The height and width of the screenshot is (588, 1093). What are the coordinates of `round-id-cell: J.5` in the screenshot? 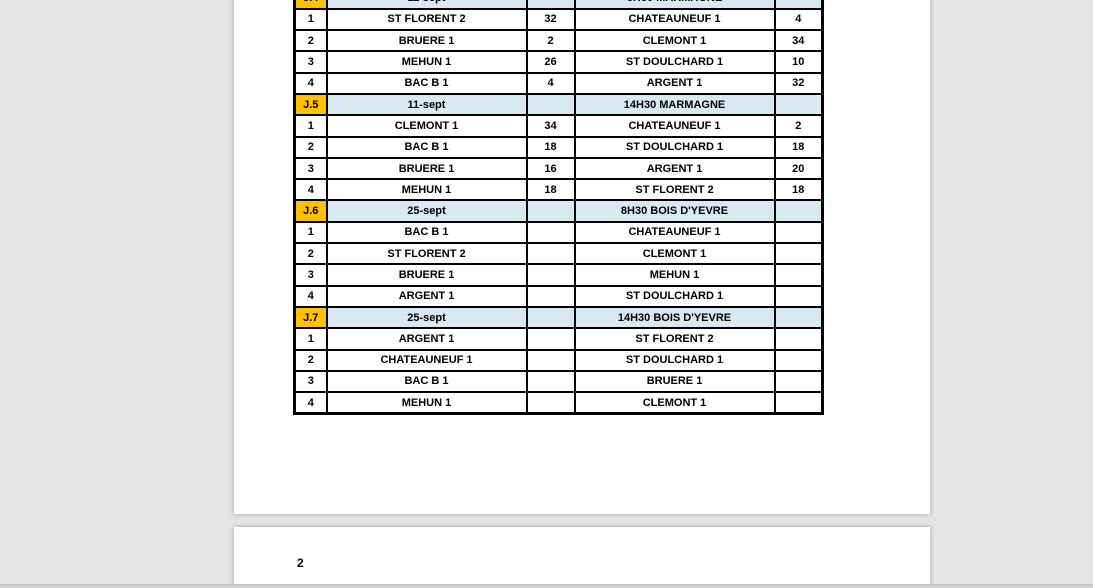 It's located at (310, 104).